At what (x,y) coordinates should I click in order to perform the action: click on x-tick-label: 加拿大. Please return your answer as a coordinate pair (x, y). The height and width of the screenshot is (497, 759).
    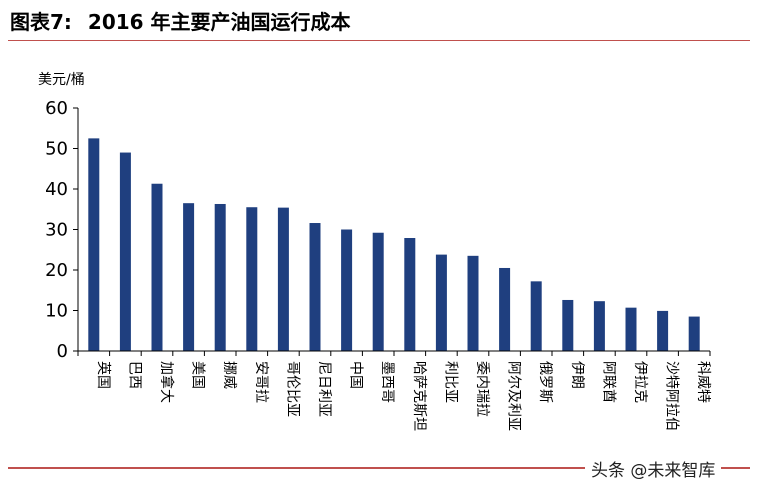
    Looking at the image, I should click on (166, 382).